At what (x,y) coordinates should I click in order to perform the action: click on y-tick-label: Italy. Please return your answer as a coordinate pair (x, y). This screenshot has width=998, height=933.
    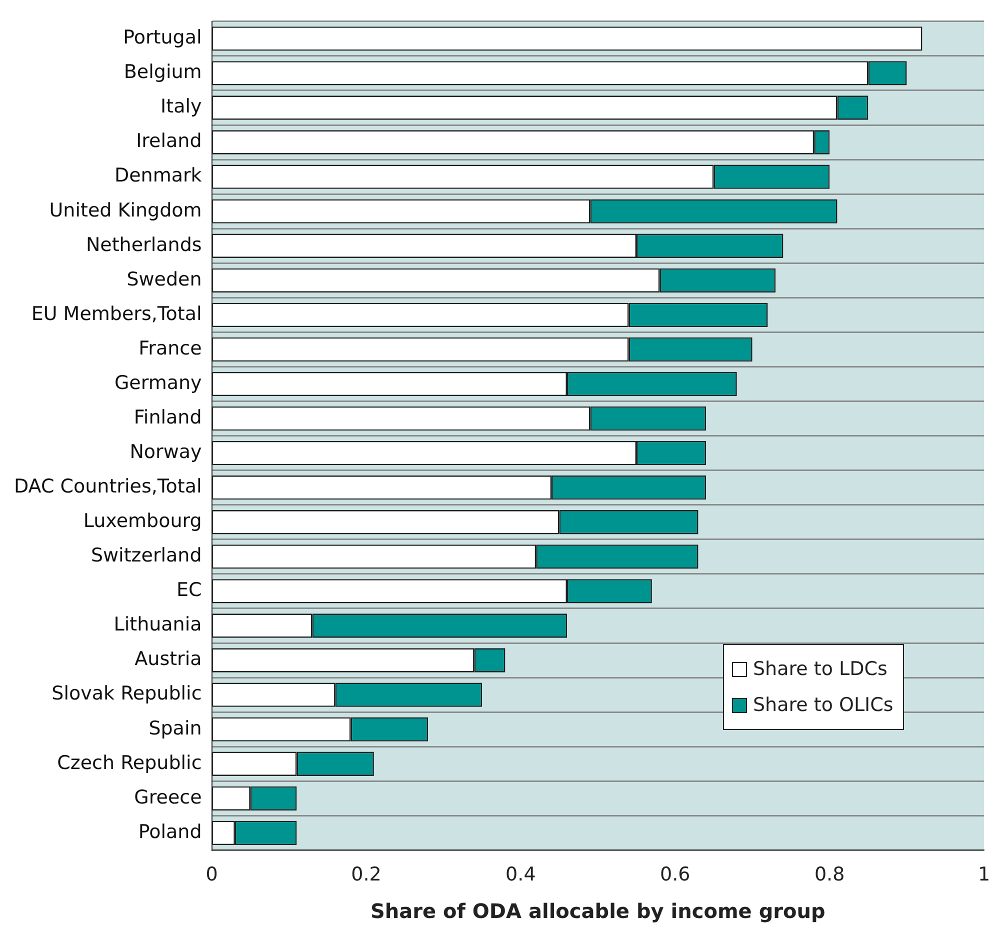
    Looking at the image, I should click on (181, 107).